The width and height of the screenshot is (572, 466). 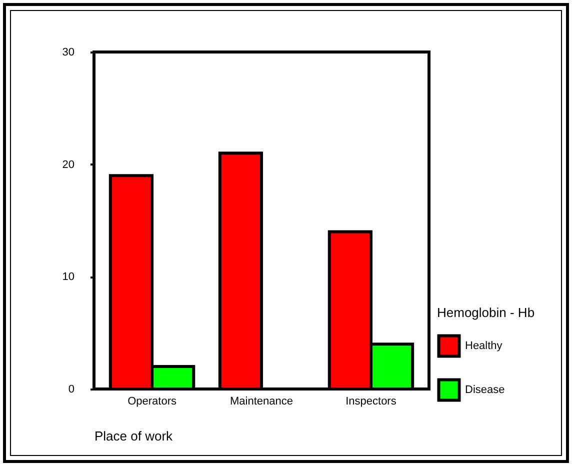 I want to click on legend-title: Hemoglobin - Hb, so click(x=486, y=312).